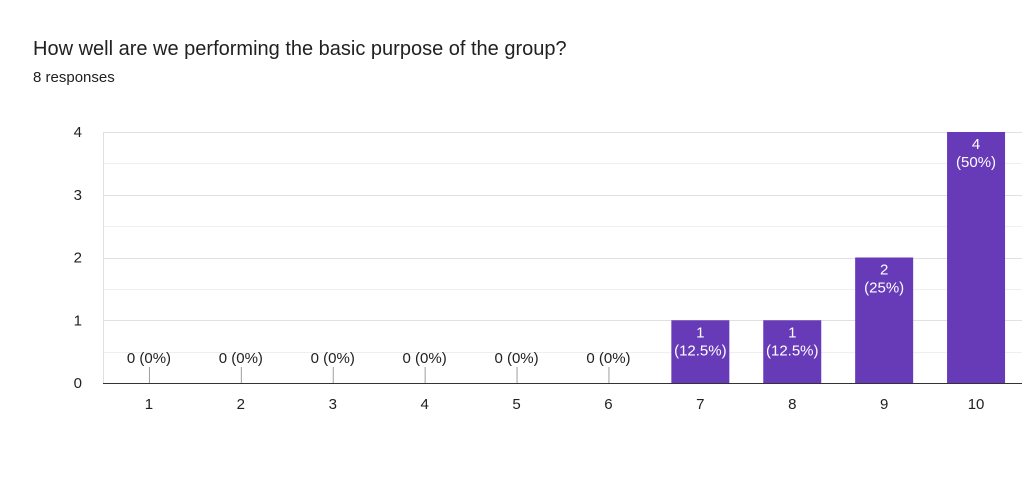 Image resolution: width=1024 pixels, height=487 pixels. I want to click on x-tick-label: 9, so click(884, 404).